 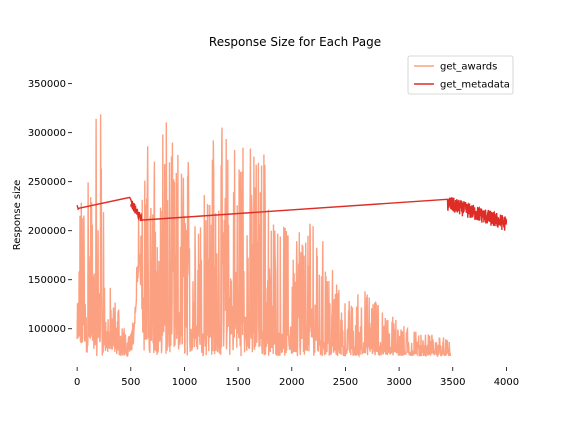 What do you see at coordinates (130, 382) in the screenshot?
I see `x-tick-label: 500` at bounding box center [130, 382].